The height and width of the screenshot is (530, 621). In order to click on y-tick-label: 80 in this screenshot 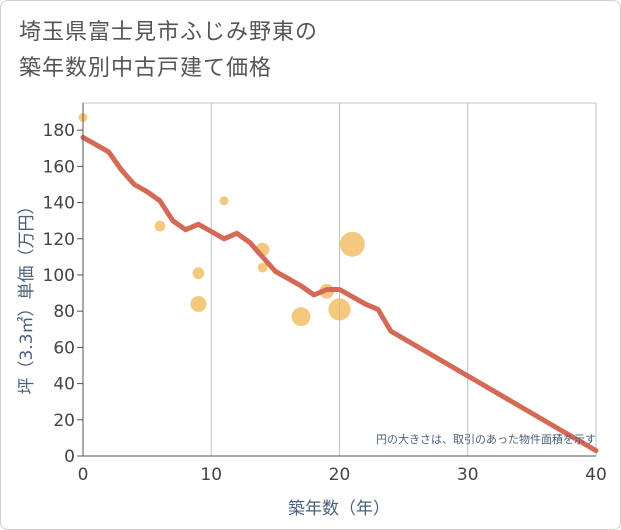, I will do `click(64, 312)`.